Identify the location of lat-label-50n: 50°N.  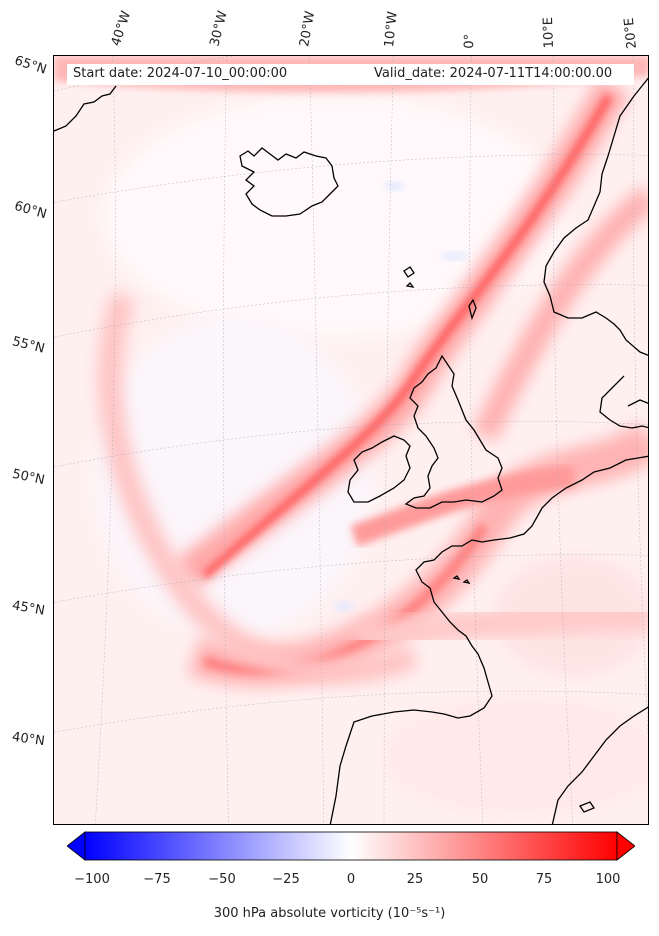
(28, 477).